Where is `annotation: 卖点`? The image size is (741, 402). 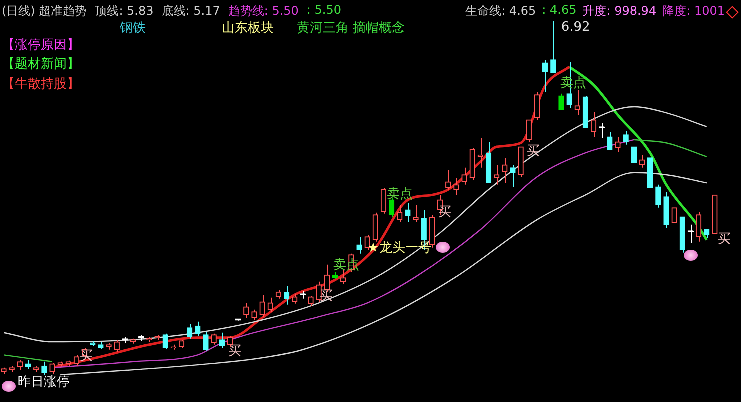 annotation: 卖点 is located at coordinates (399, 194).